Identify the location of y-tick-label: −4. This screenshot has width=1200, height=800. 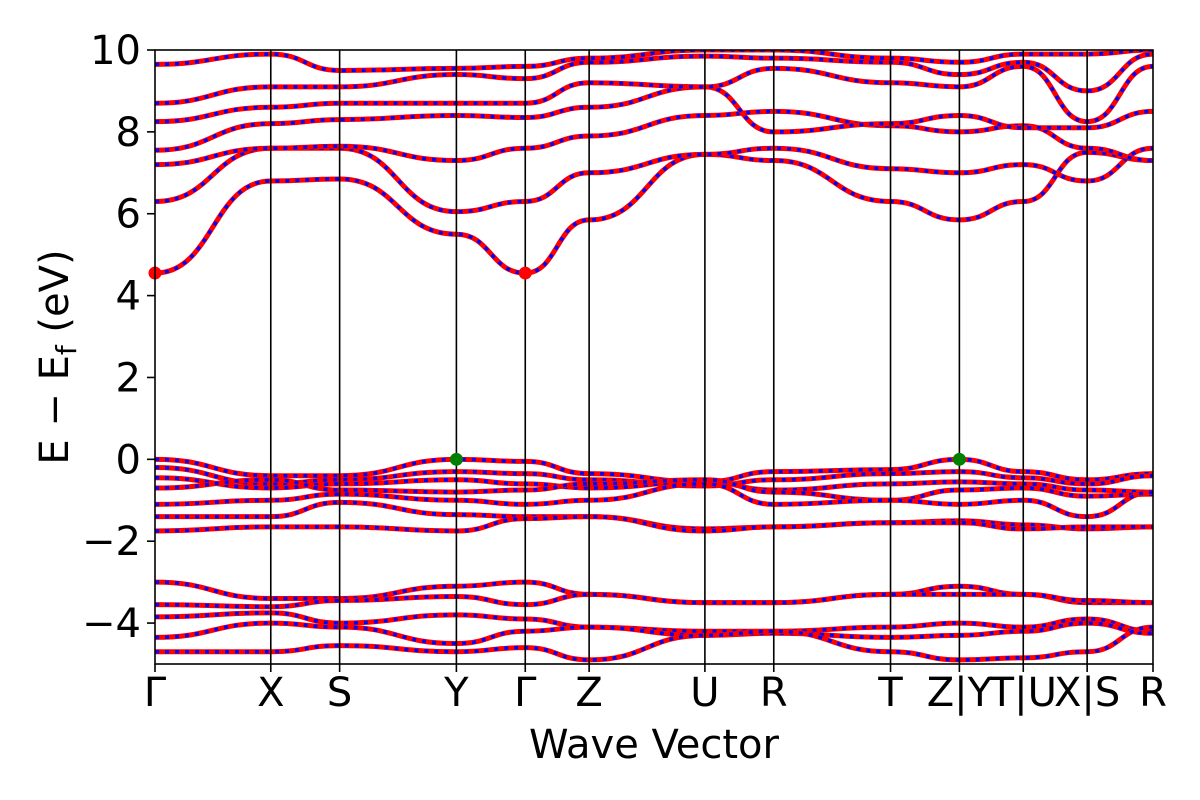
(111, 624).